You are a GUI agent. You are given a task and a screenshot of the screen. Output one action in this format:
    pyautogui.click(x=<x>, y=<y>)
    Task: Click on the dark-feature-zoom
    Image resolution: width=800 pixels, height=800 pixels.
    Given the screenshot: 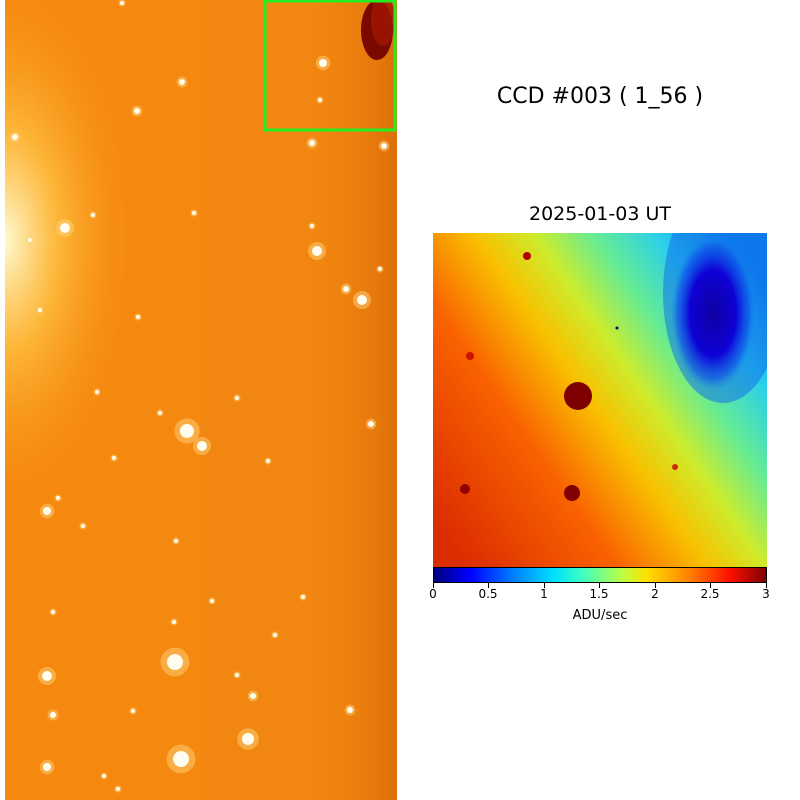 What is the action you would take?
    pyautogui.click(x=713, y=313)
    